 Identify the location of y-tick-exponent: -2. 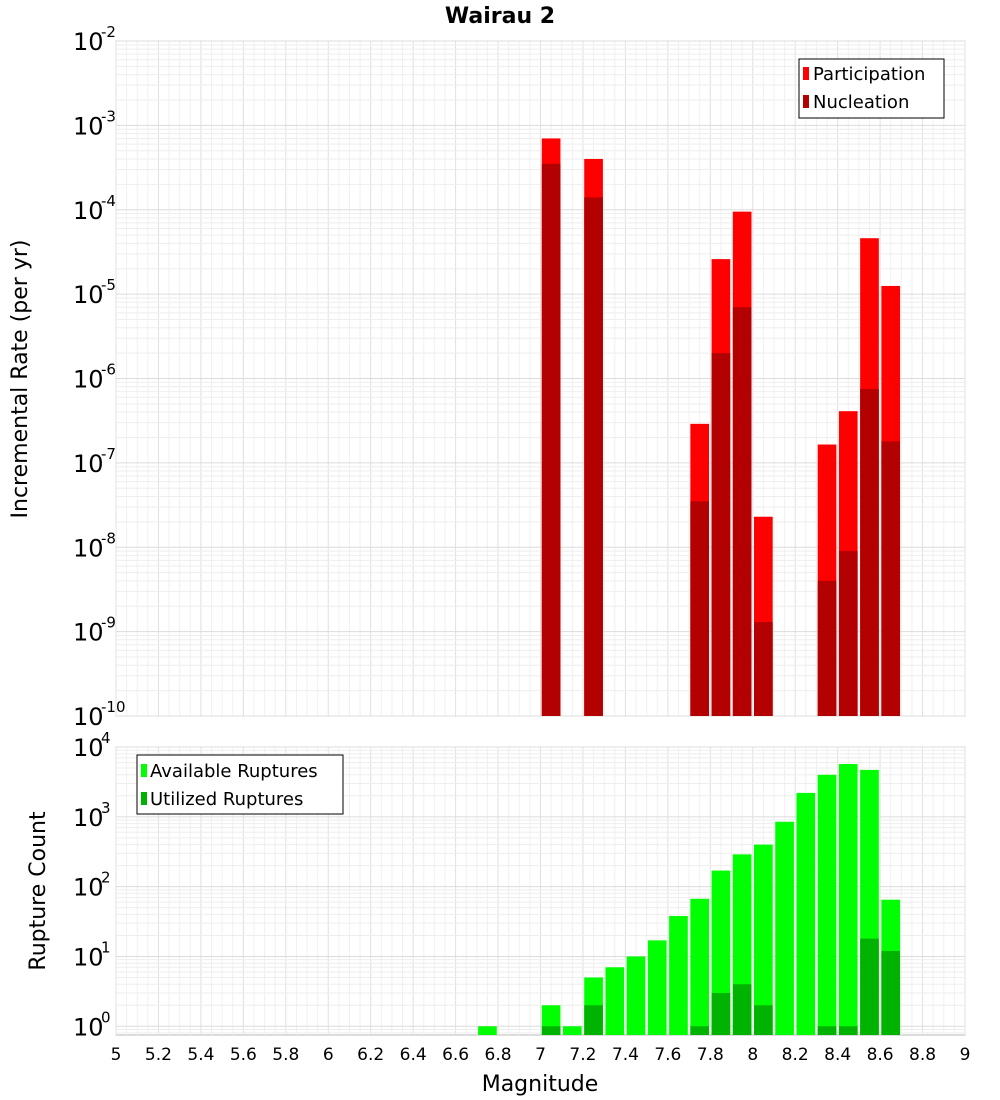
(108, 32).